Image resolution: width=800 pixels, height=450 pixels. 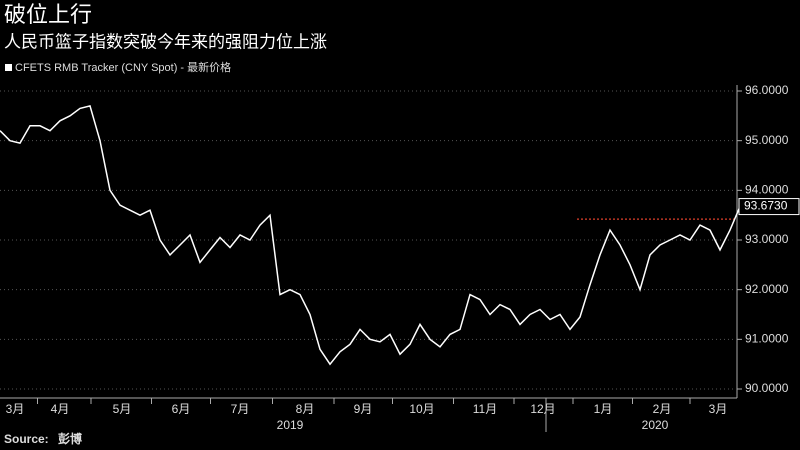 I want to click on chart-title: 破位上行, so click(x=48, y=14).